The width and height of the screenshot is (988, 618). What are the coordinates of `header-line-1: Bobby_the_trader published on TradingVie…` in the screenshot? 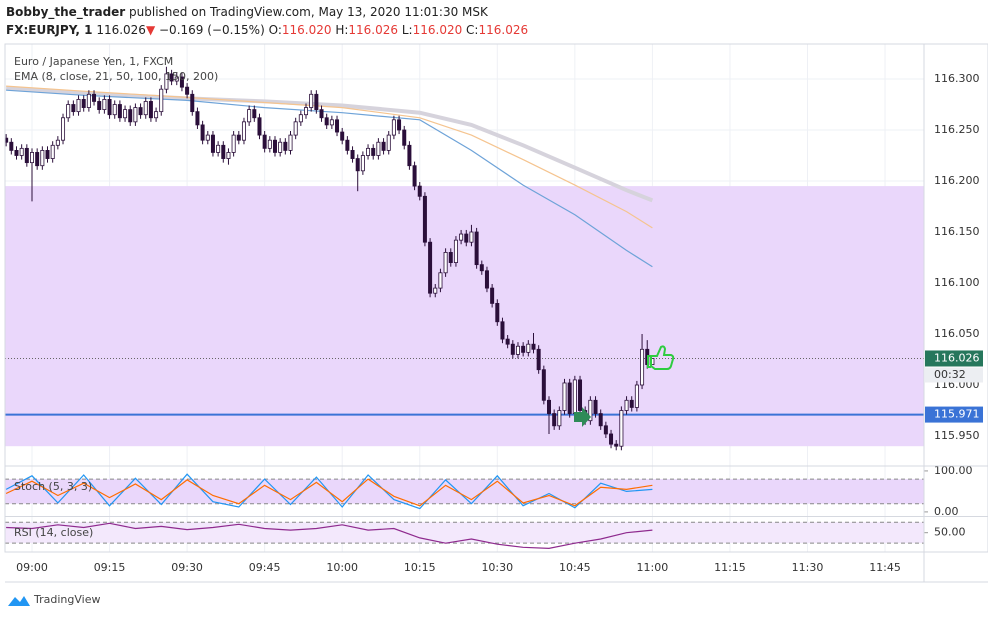 It's located at (247, 12).